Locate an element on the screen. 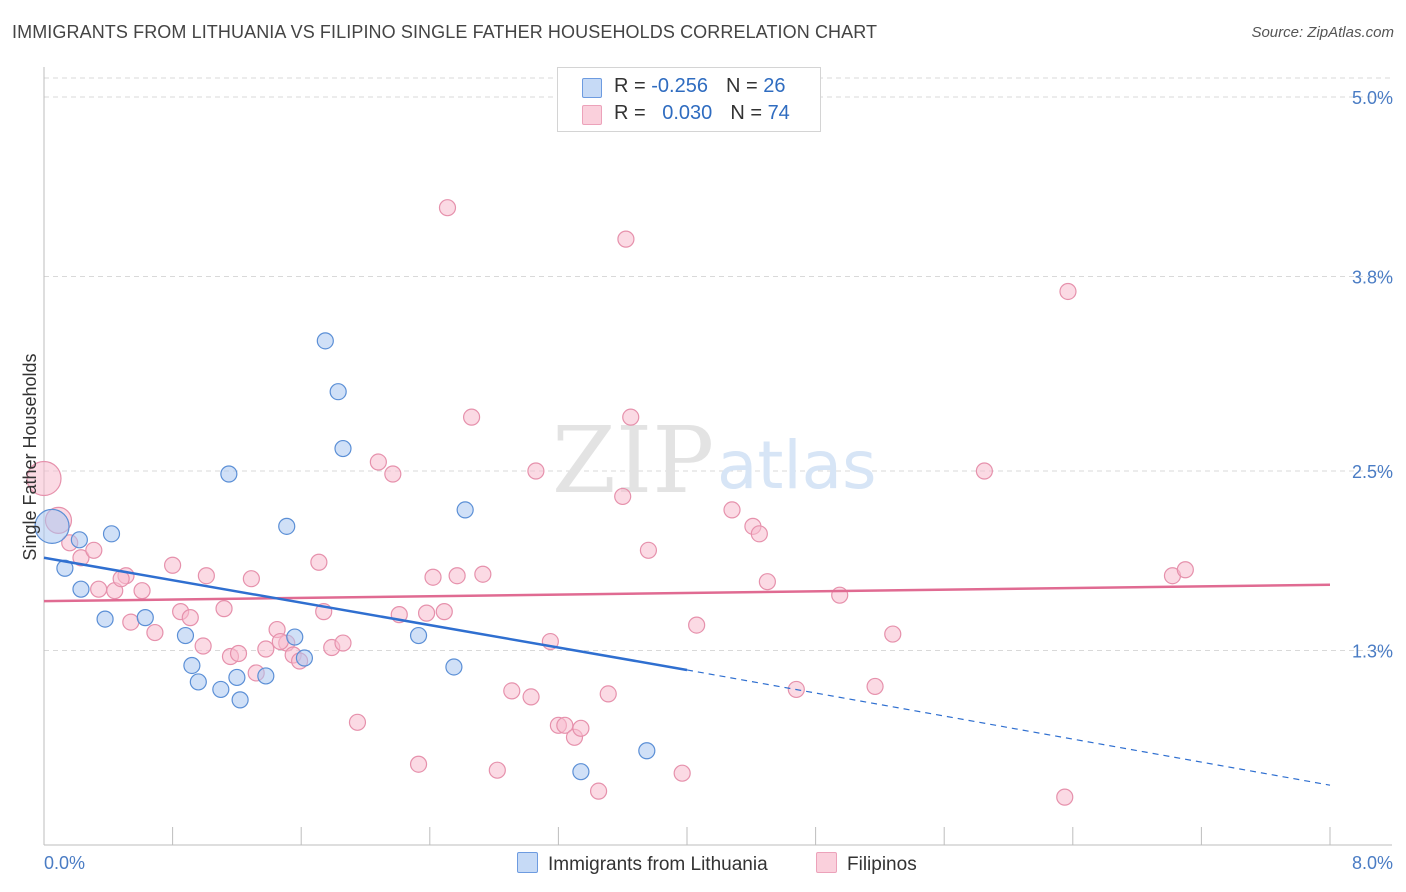 The width and height of the screenshot is (1406, 892). r-value: -0.256 is located at coordinates (679, 86).